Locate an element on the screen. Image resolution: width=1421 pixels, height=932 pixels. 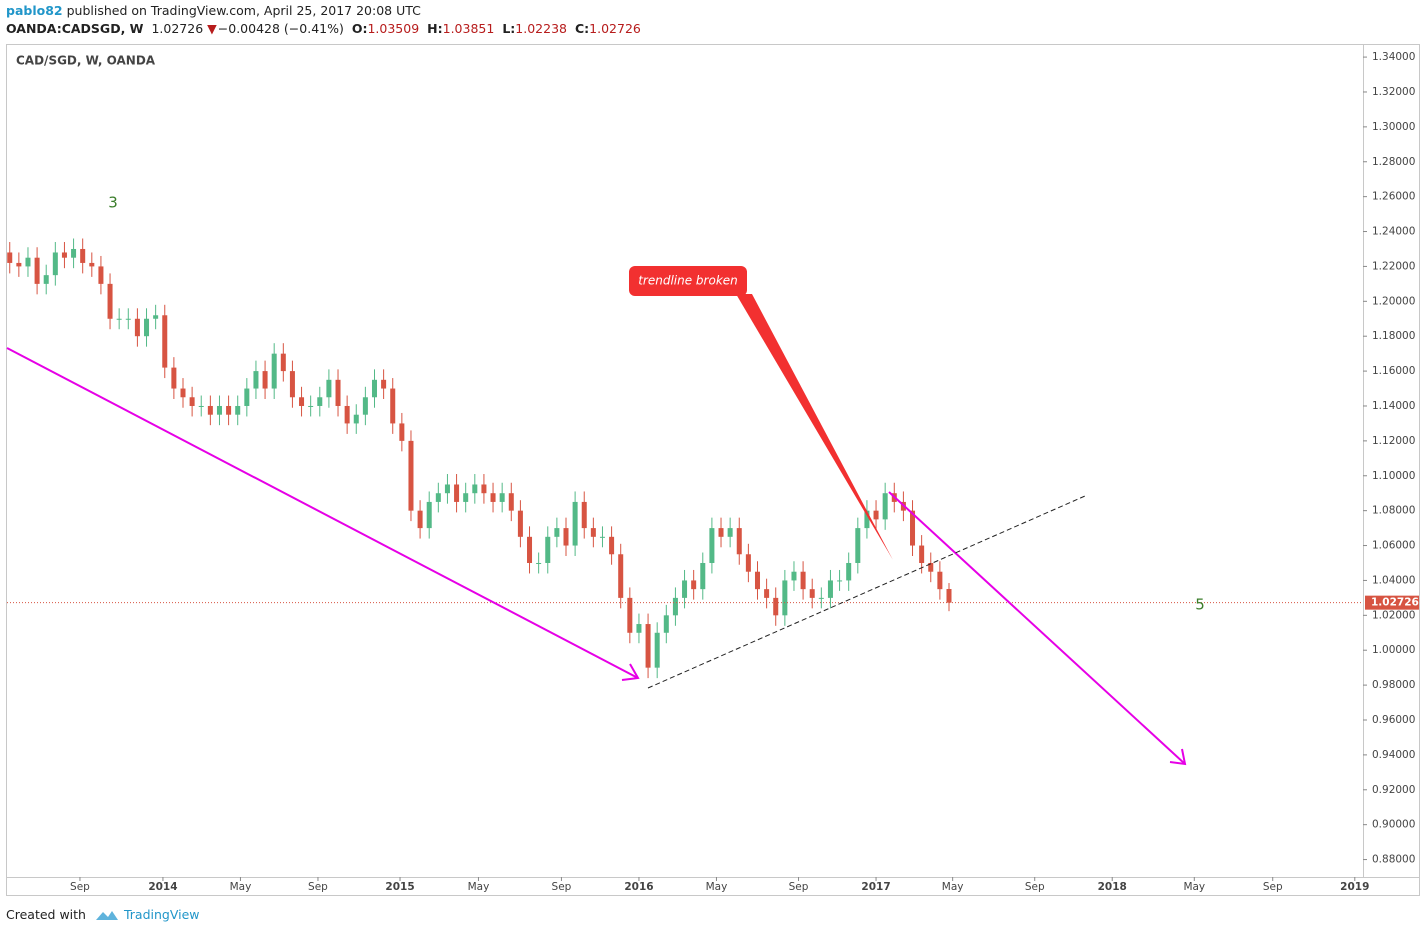
created-with: Created with is located at coordinates (46, 914).